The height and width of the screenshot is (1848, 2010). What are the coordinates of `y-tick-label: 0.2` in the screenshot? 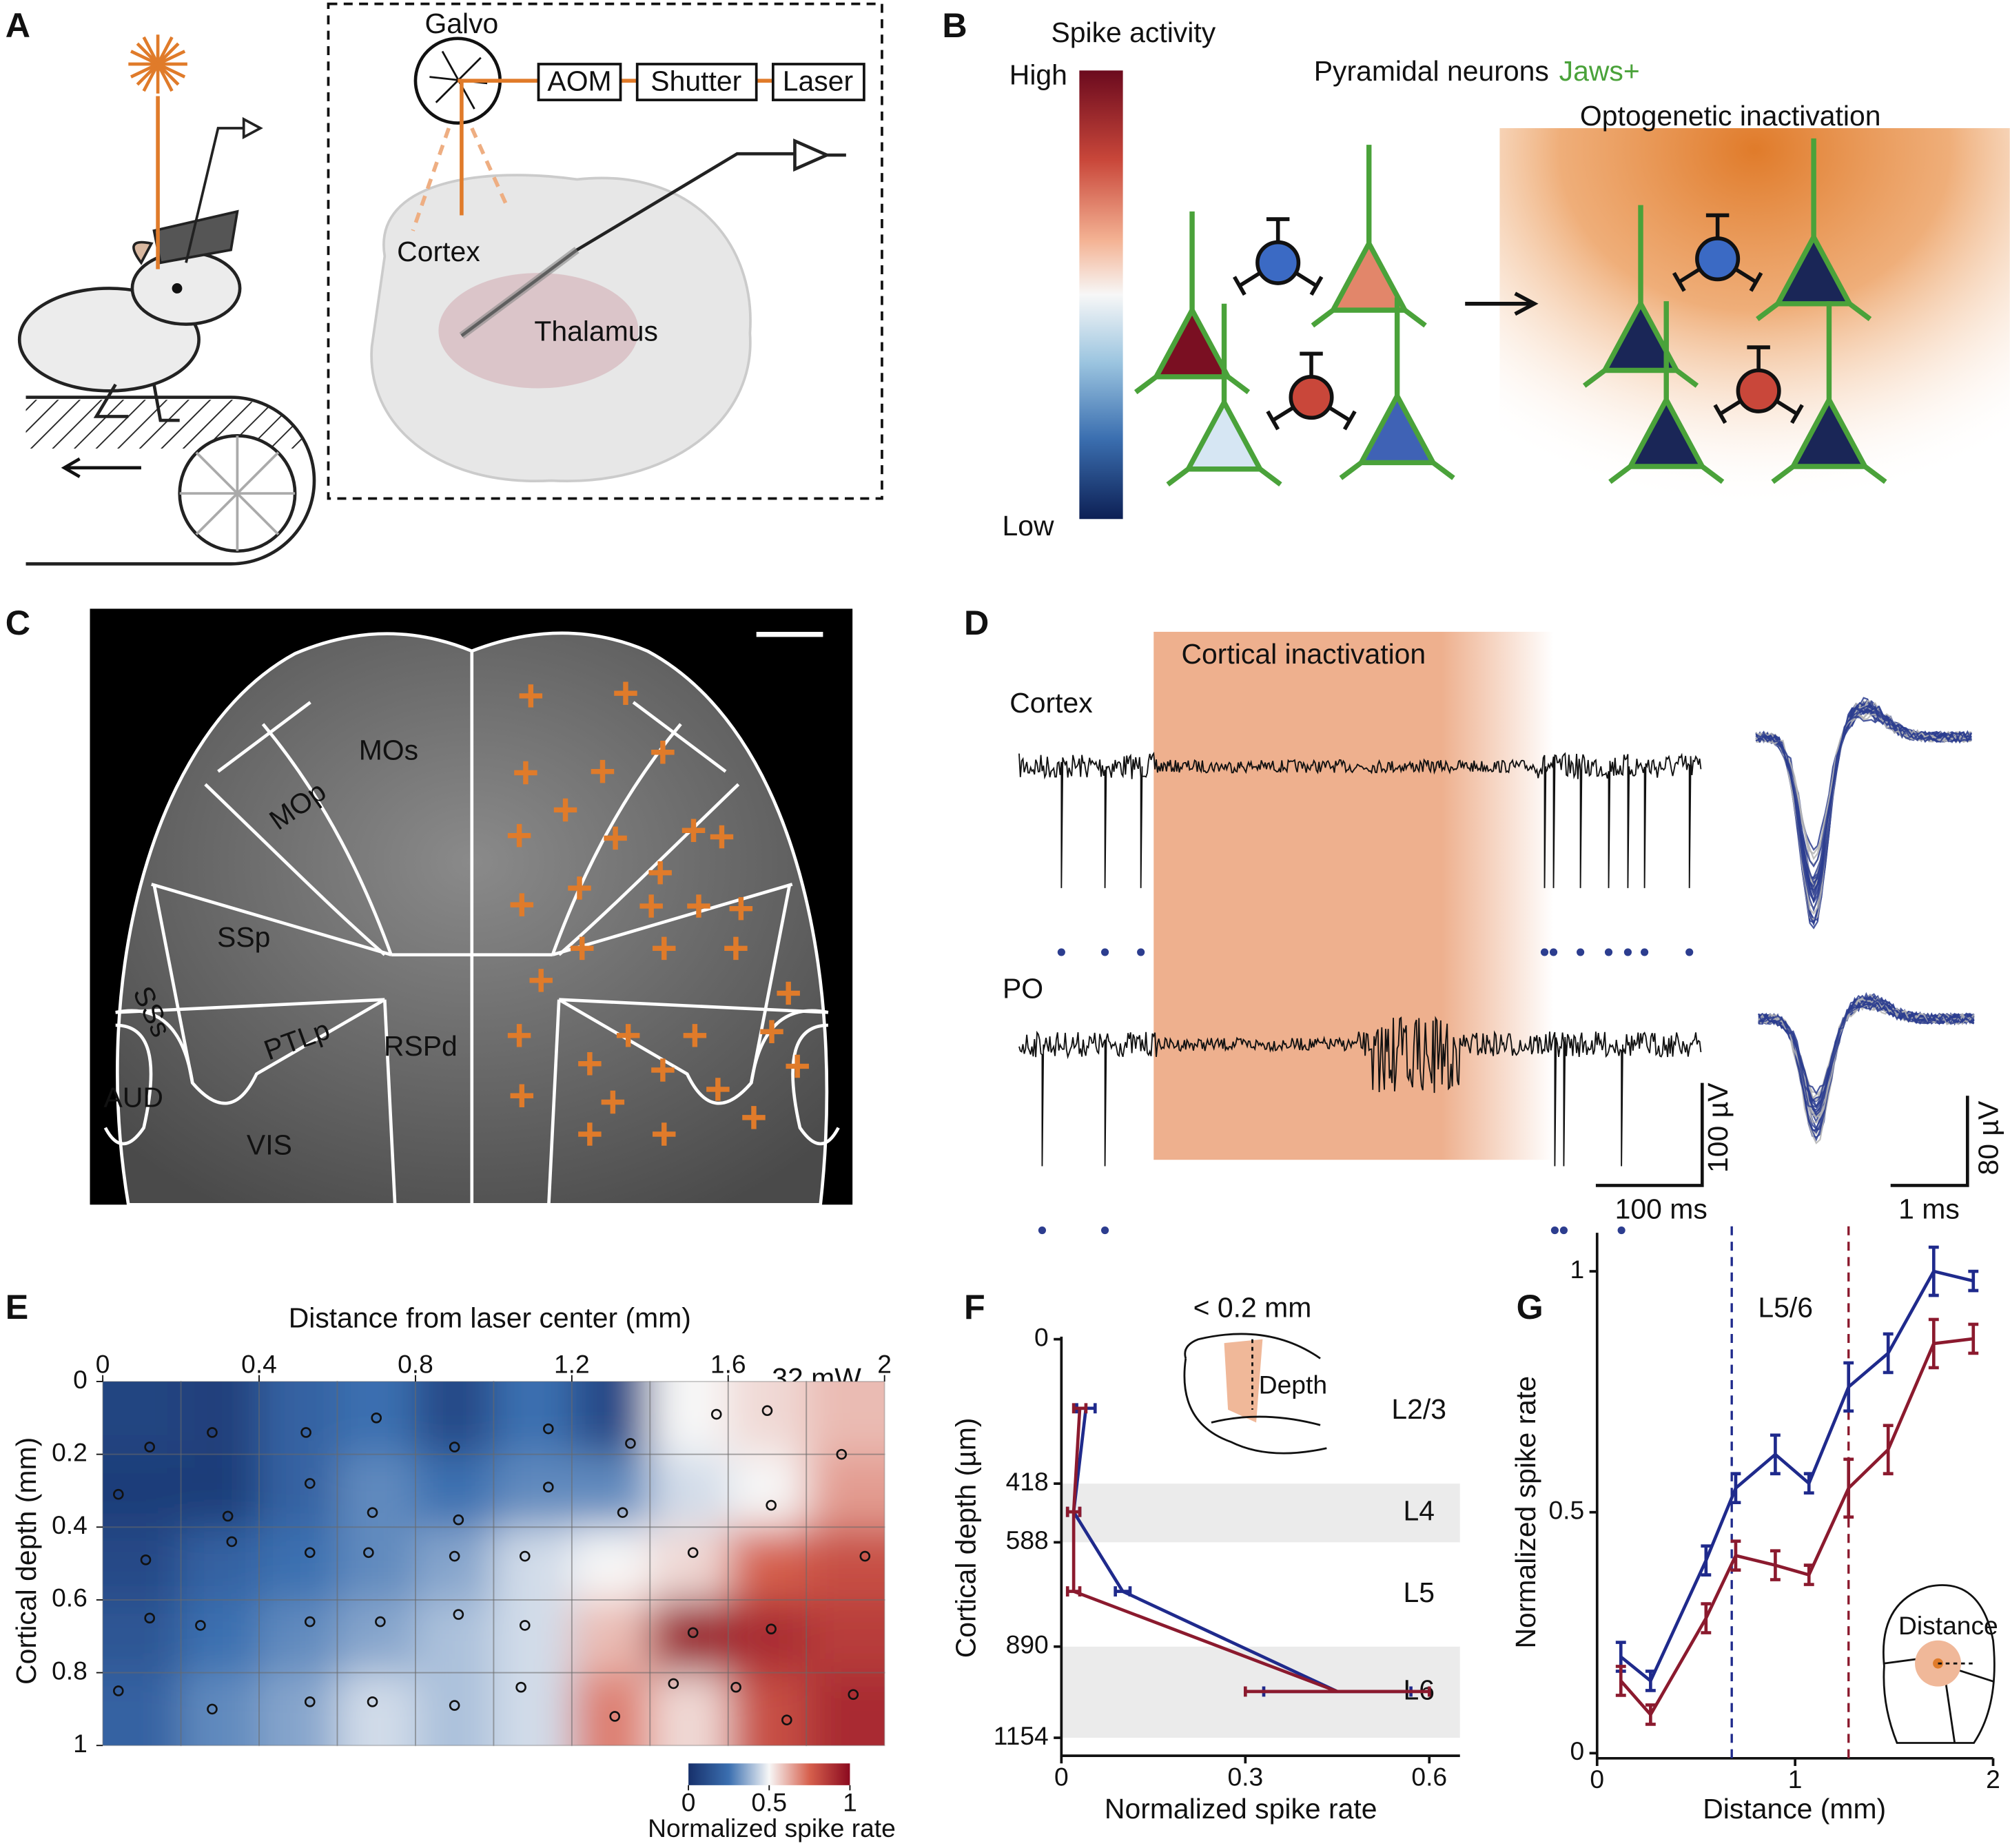 It's located at (70, 1451).